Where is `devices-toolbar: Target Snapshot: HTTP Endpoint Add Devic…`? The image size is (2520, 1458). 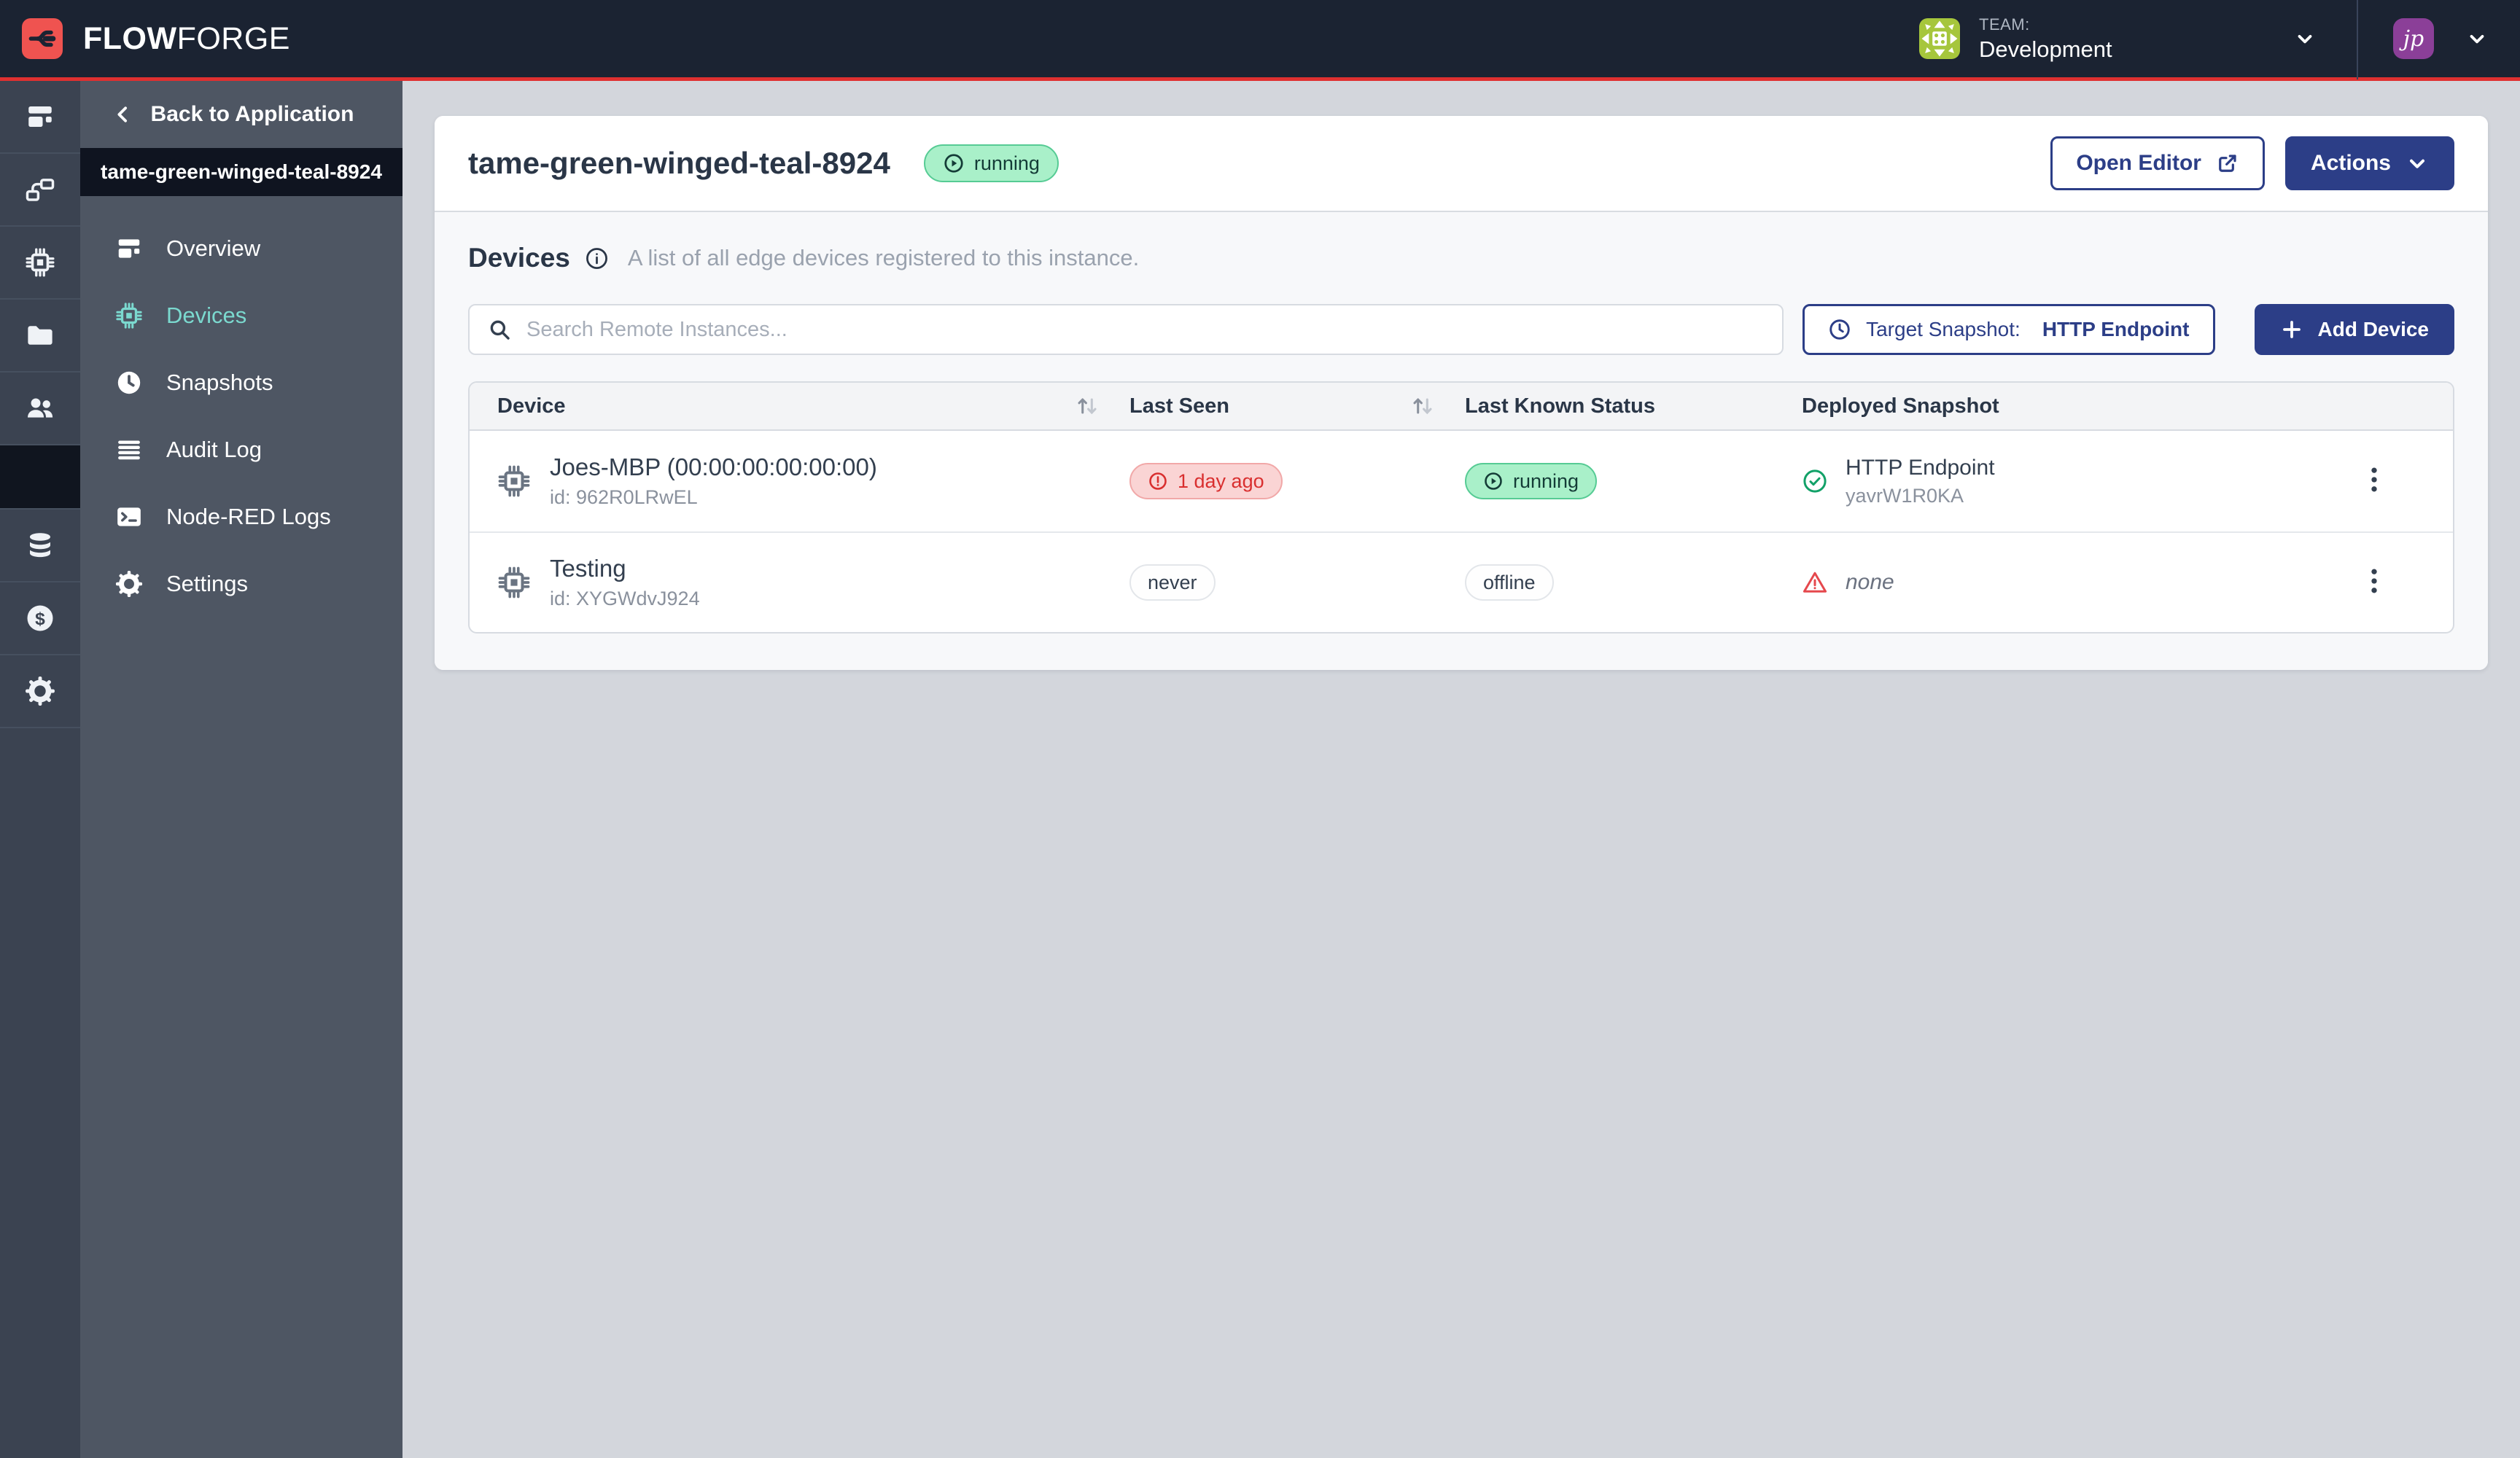
devices-toolbar: Target Snapshot: HTTP Endpoint Add Devic… is located at coordinates (1461, 329).